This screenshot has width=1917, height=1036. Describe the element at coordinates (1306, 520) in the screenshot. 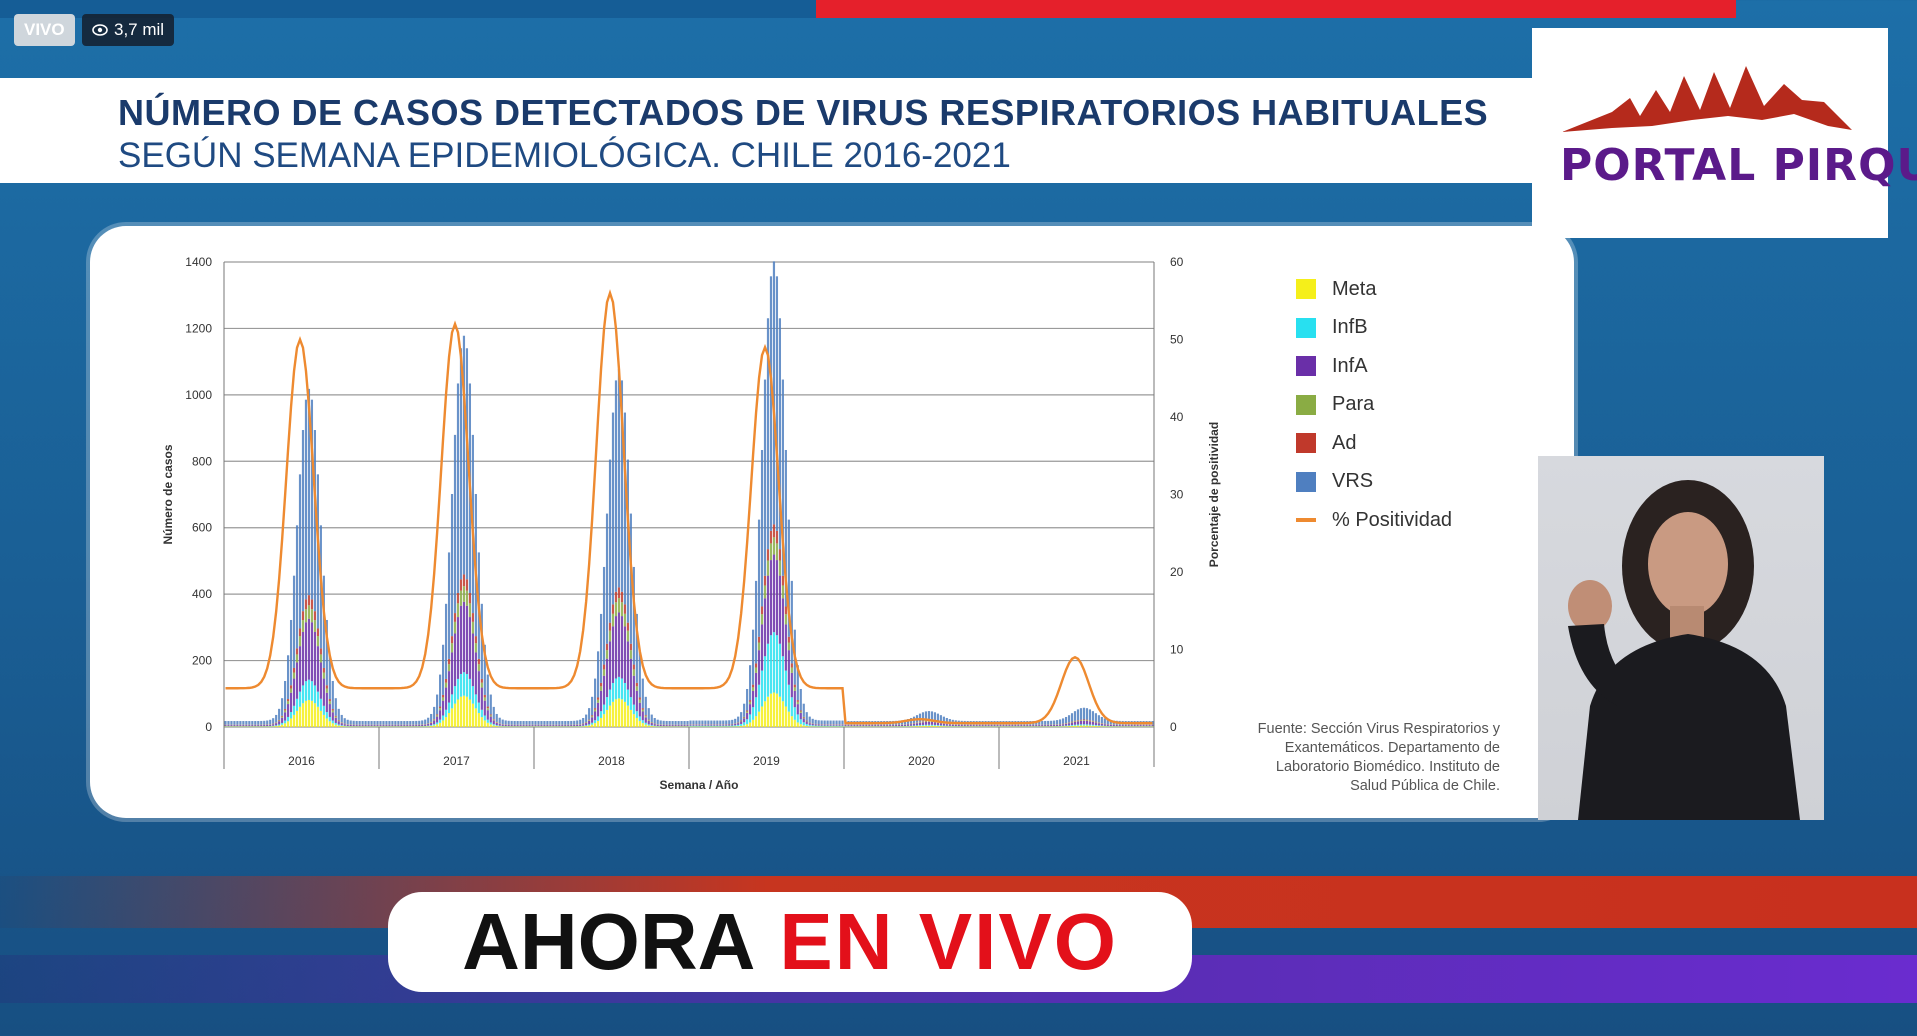

I see `legend-line-positividad` at that location.